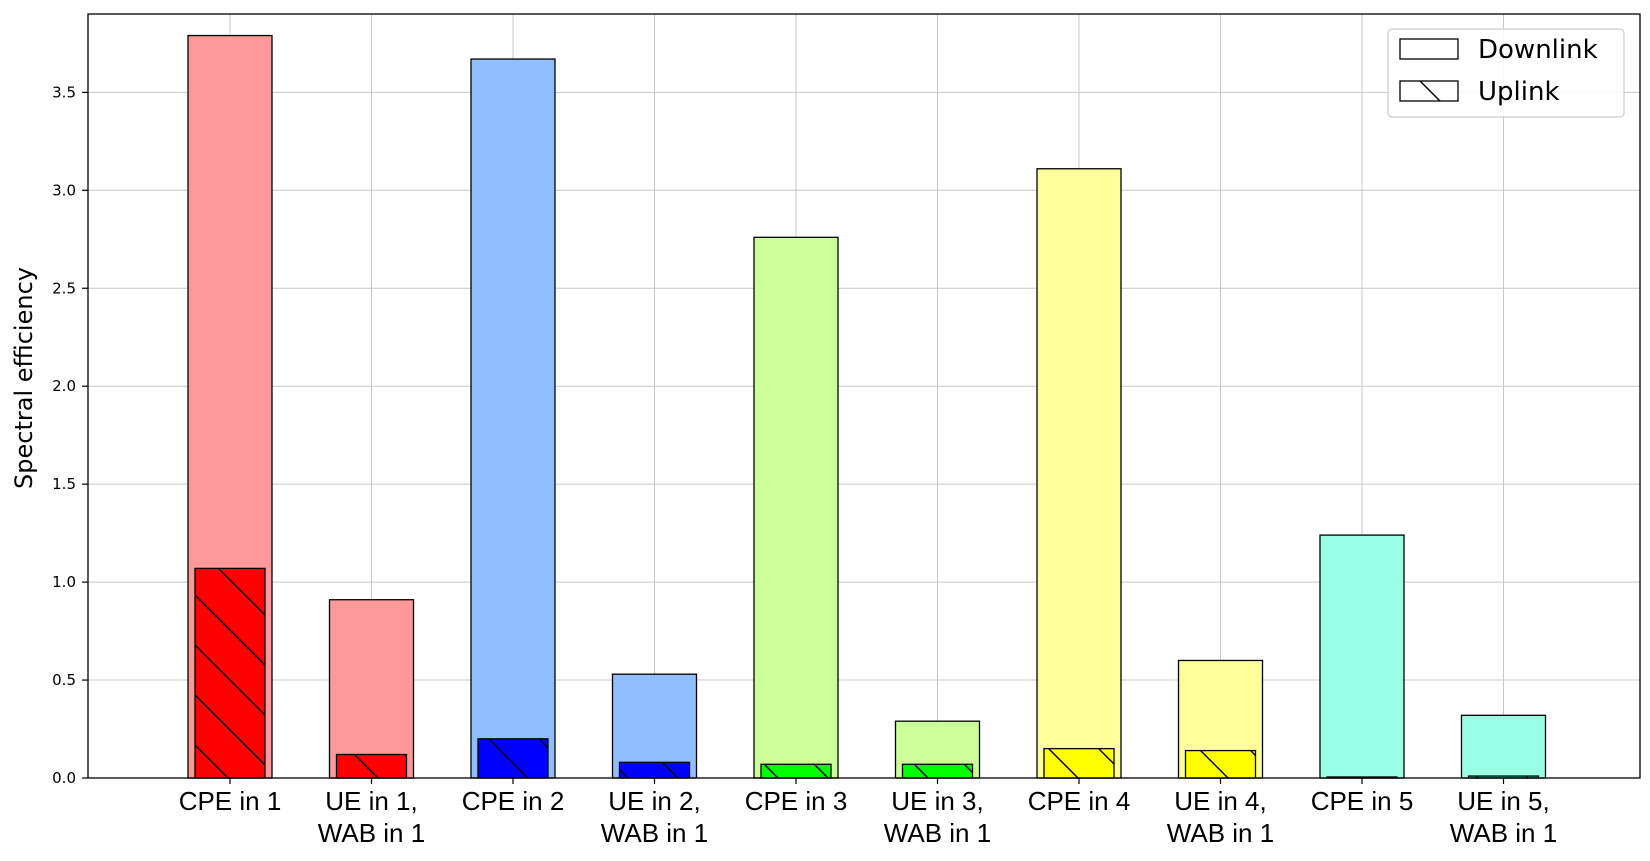 This screenshot has width=1650, height=861. What do you see at coordinates (1538, 50) in the screenshot?
I see `legend-label-downlink: Downlink` at bounding box center [1538, 50].